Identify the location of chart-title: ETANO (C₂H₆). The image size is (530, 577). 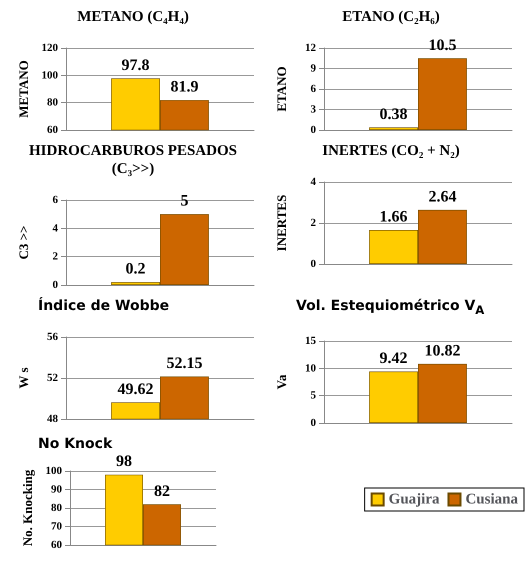
(391, 17).